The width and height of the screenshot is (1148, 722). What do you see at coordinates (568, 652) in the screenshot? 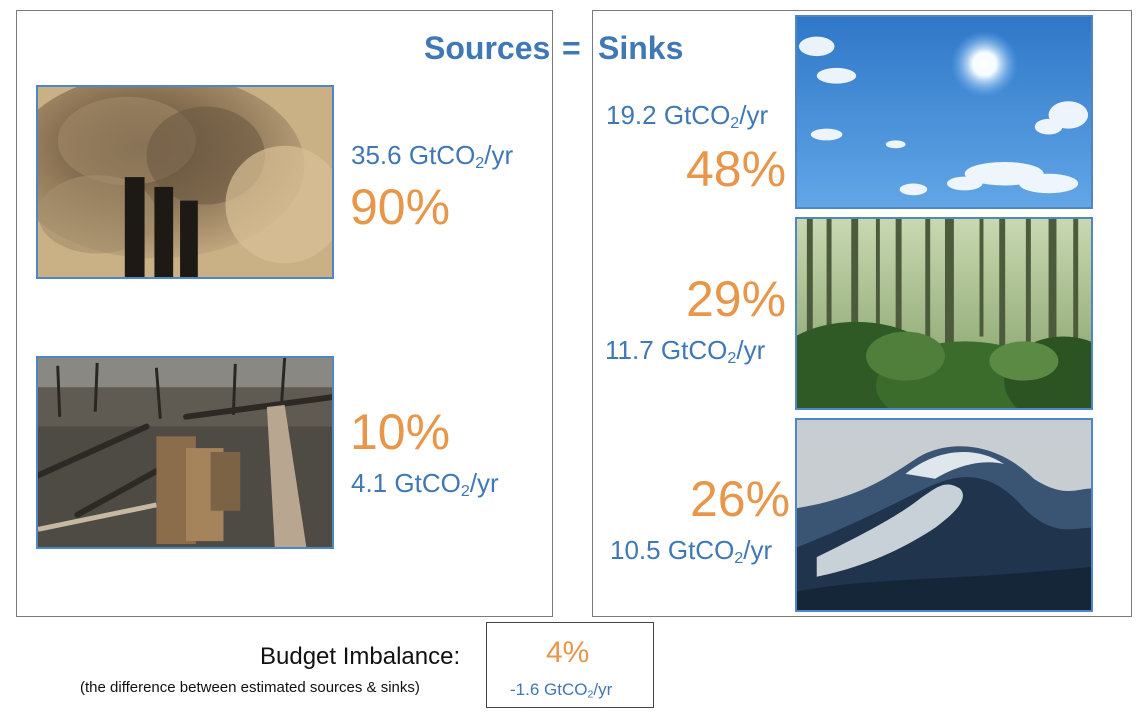
I see `imbalance-percent: 4%` at bounding box center [568, 652].